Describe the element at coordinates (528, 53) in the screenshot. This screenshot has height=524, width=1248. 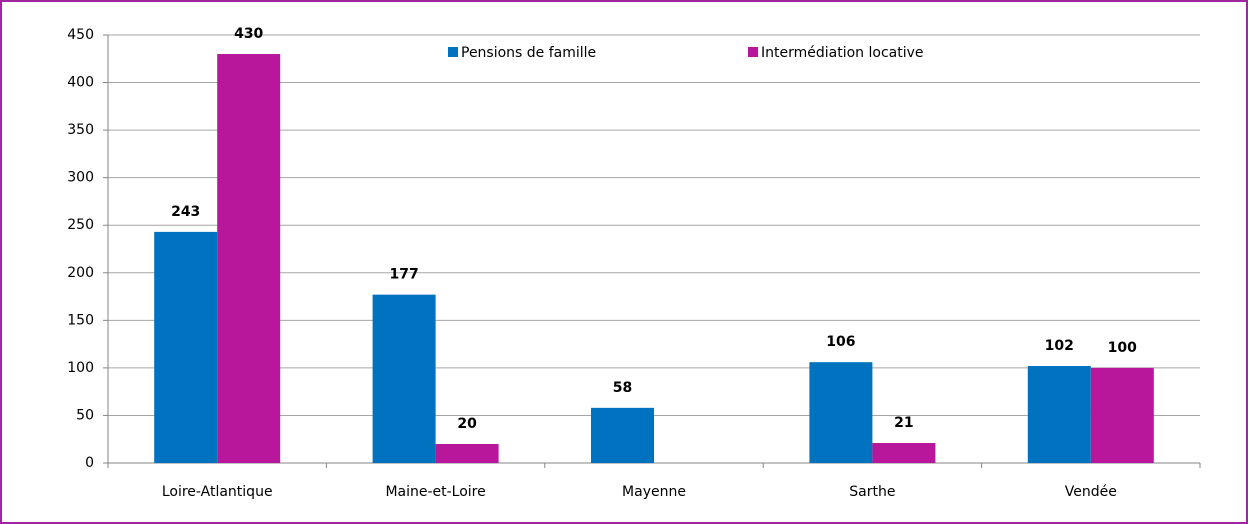
I see `legend-label: Pensions de famille` at that location.